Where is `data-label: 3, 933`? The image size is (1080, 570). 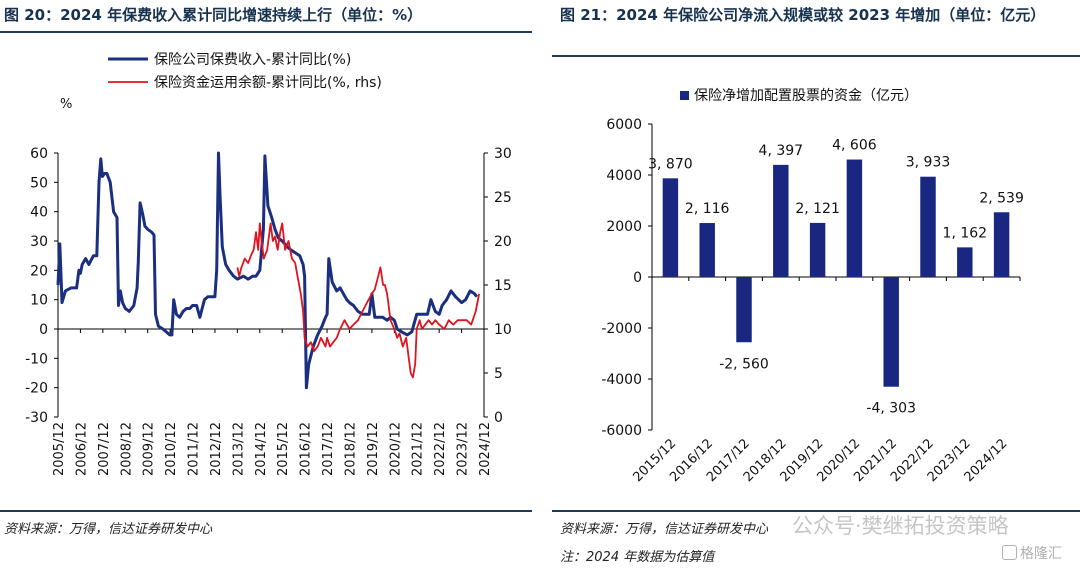 data-label: 3, 933 is located at coordinates (928, 163).